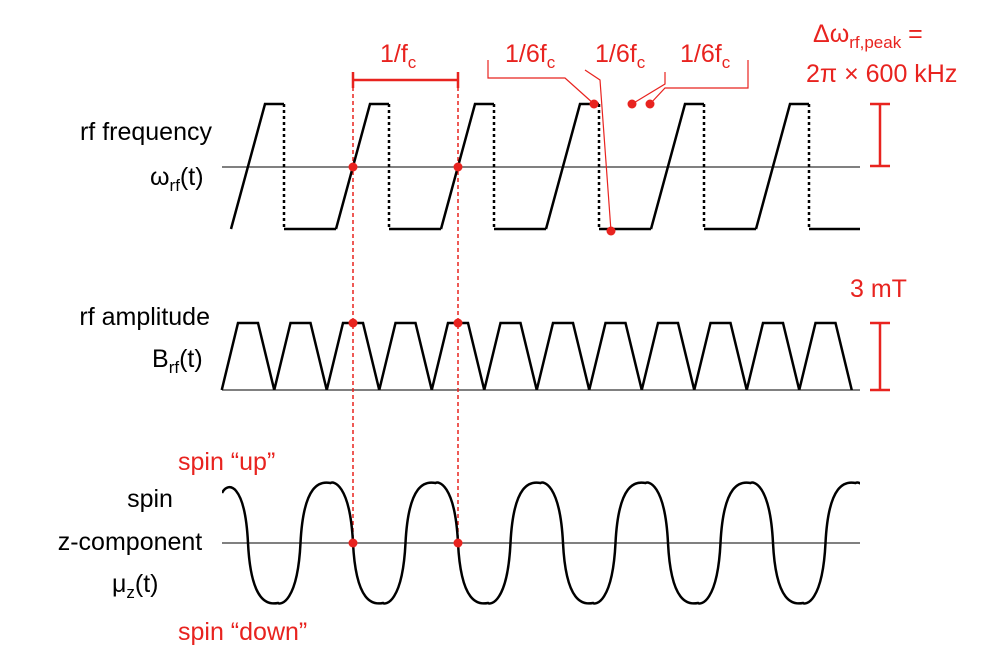 This screenshot has height=646, width=995. I want to click on frequency-peak: Δωrf,peak =, so click(868, 36).